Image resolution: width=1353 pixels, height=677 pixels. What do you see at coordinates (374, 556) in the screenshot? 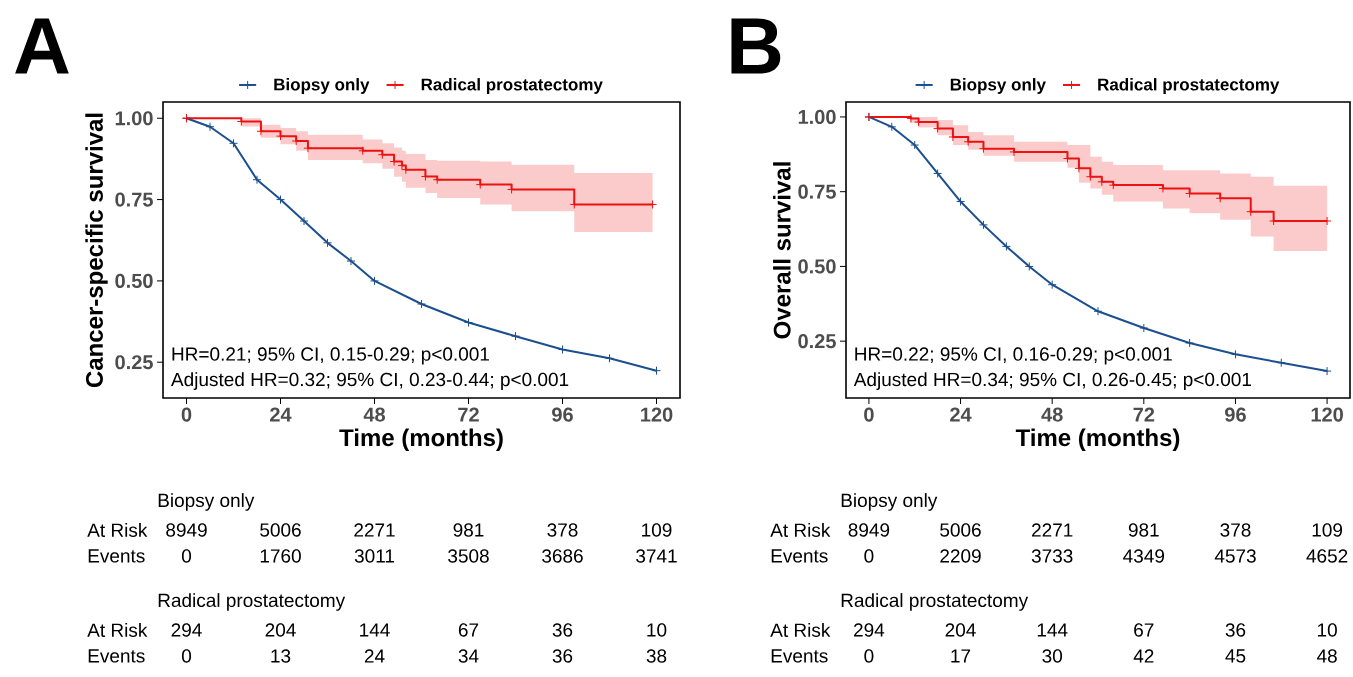
I see `text: 3011` at bounding box center [374, 556].